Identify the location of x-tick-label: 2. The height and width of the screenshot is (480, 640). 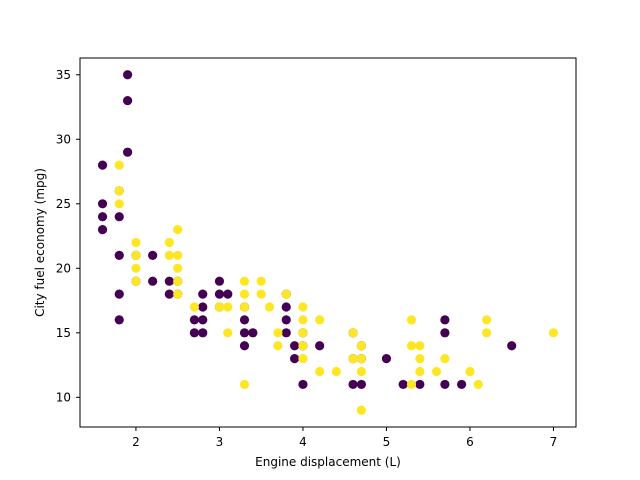
(136, 442).